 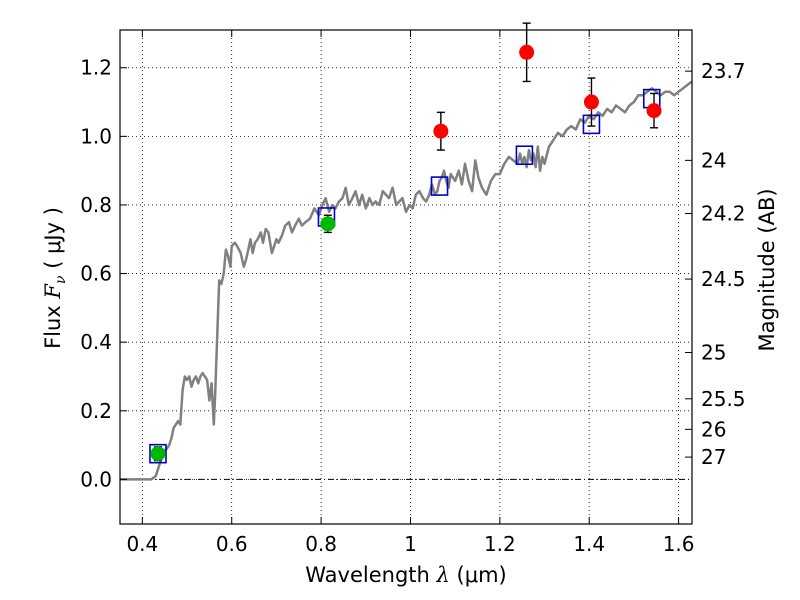 I want to click on x-tick-label: 1.4, so click(x=589, y=544).